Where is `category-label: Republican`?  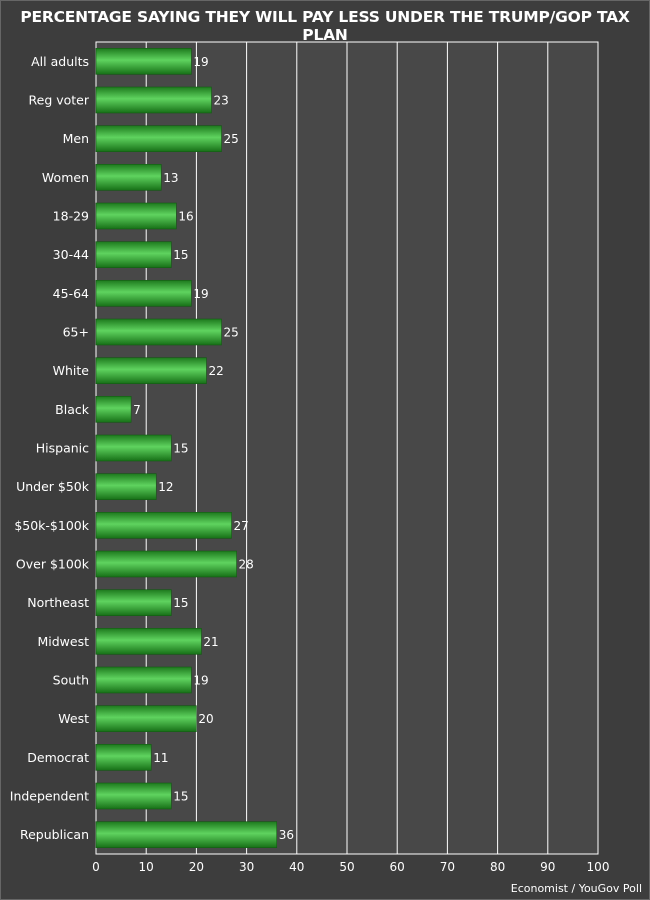 category-label: Republican is located at coordinates (54, 834).